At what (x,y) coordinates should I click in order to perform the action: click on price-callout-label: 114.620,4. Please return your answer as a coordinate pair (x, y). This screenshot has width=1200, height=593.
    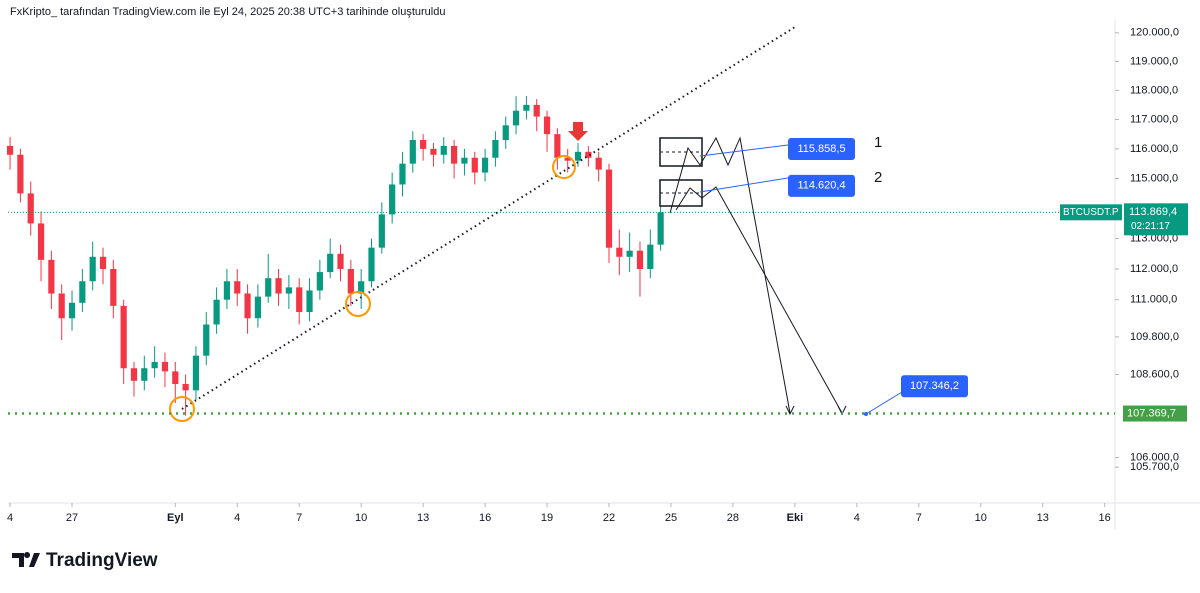
    Looking at the image, I should click on (821, 186).